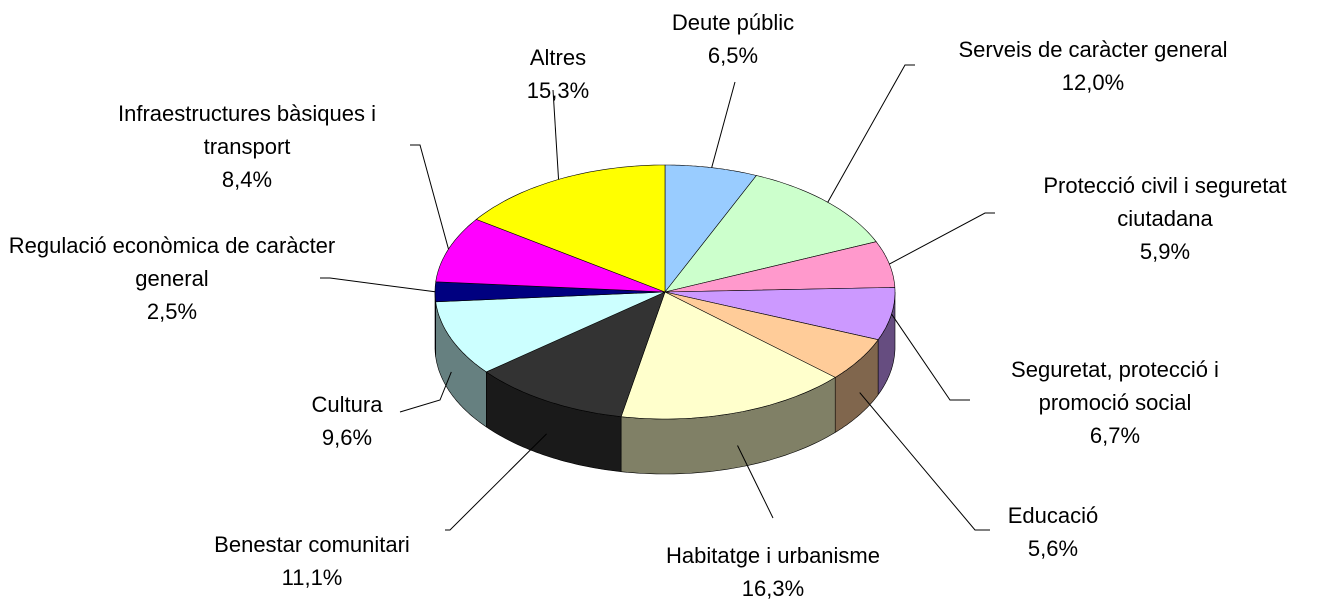 Image resolution: width=1324 pixels, height=605 pixels. What do you see at coordinates (347, 437) in the screenshot?
I see `value-label: 9,6%` at bounding box center [347, 437].